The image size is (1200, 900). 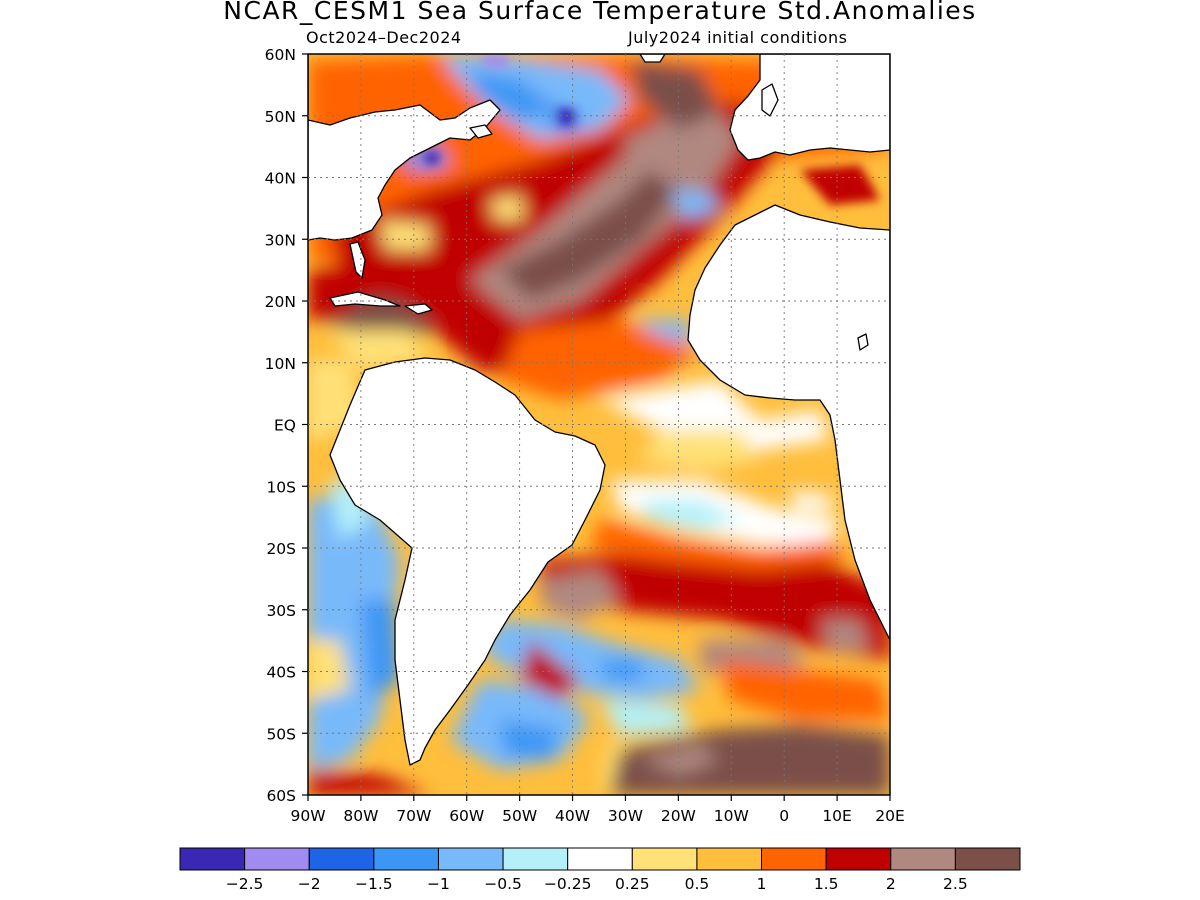 What do you see at coordinates (731, 816) in the screenshot?
I see `lon-tick-label: 10W` at bounding box center [731, 816].